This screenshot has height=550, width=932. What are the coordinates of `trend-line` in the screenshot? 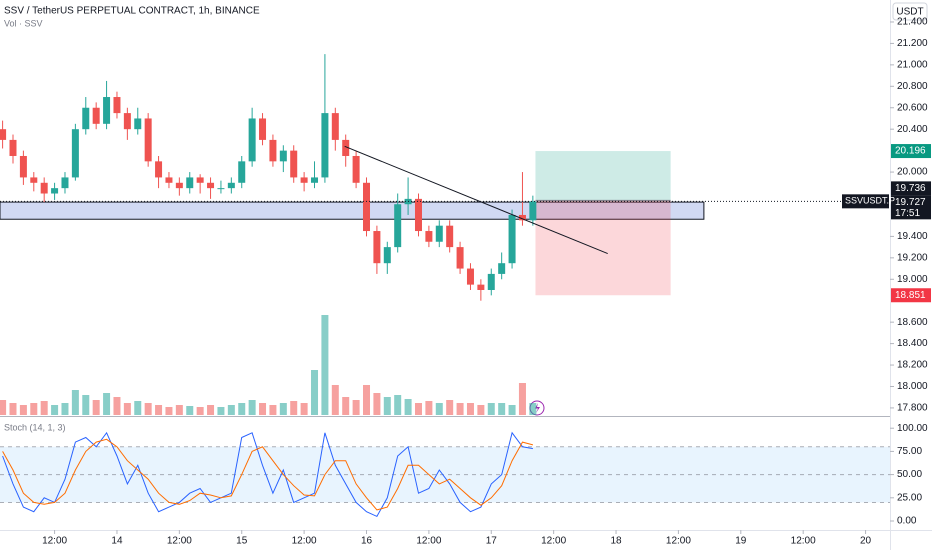 It's located at (476, 200).